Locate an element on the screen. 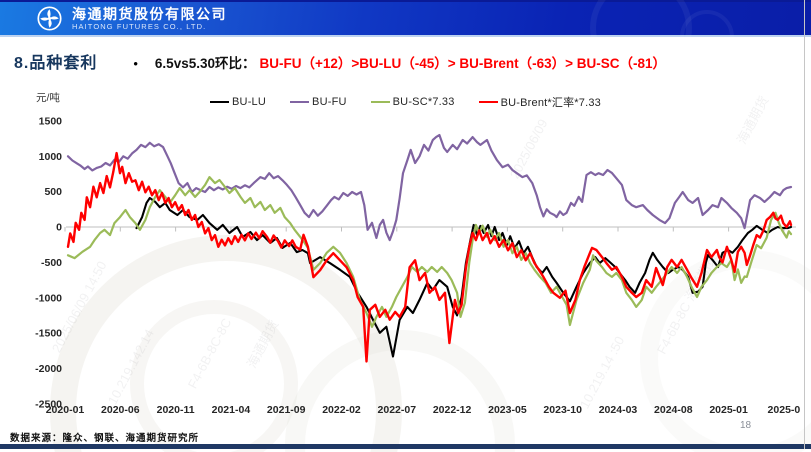  x-tick-label: 2021-04 is located at coordinates (231, 410).